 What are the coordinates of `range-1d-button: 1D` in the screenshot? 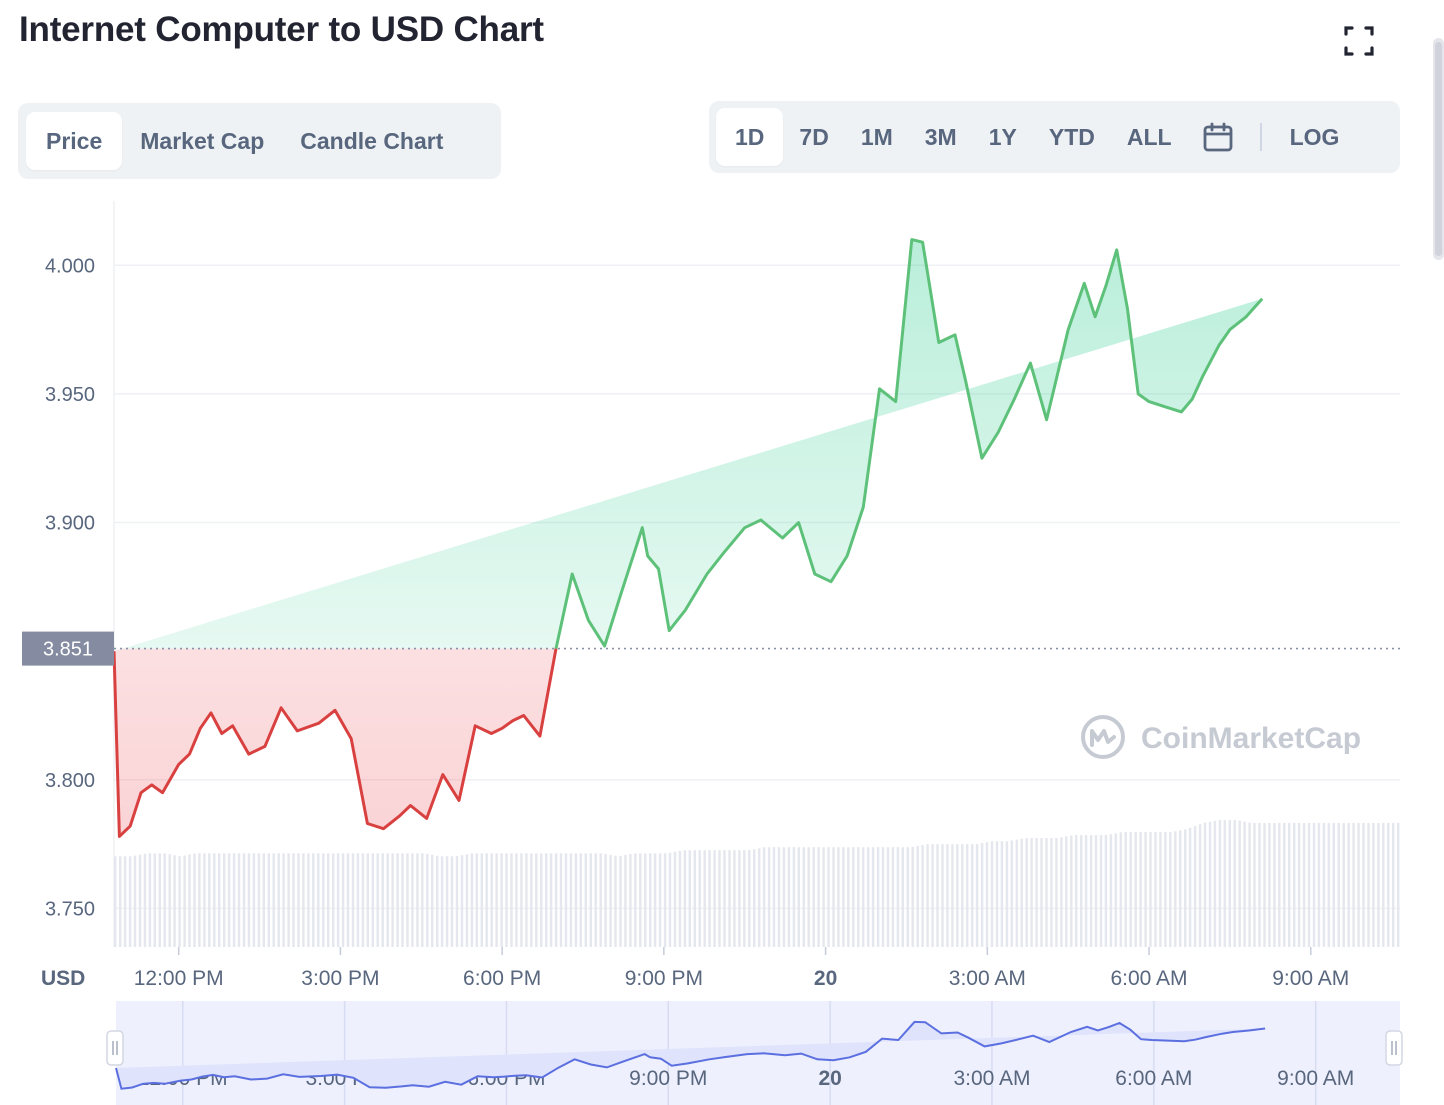 It's located at (750, 137).